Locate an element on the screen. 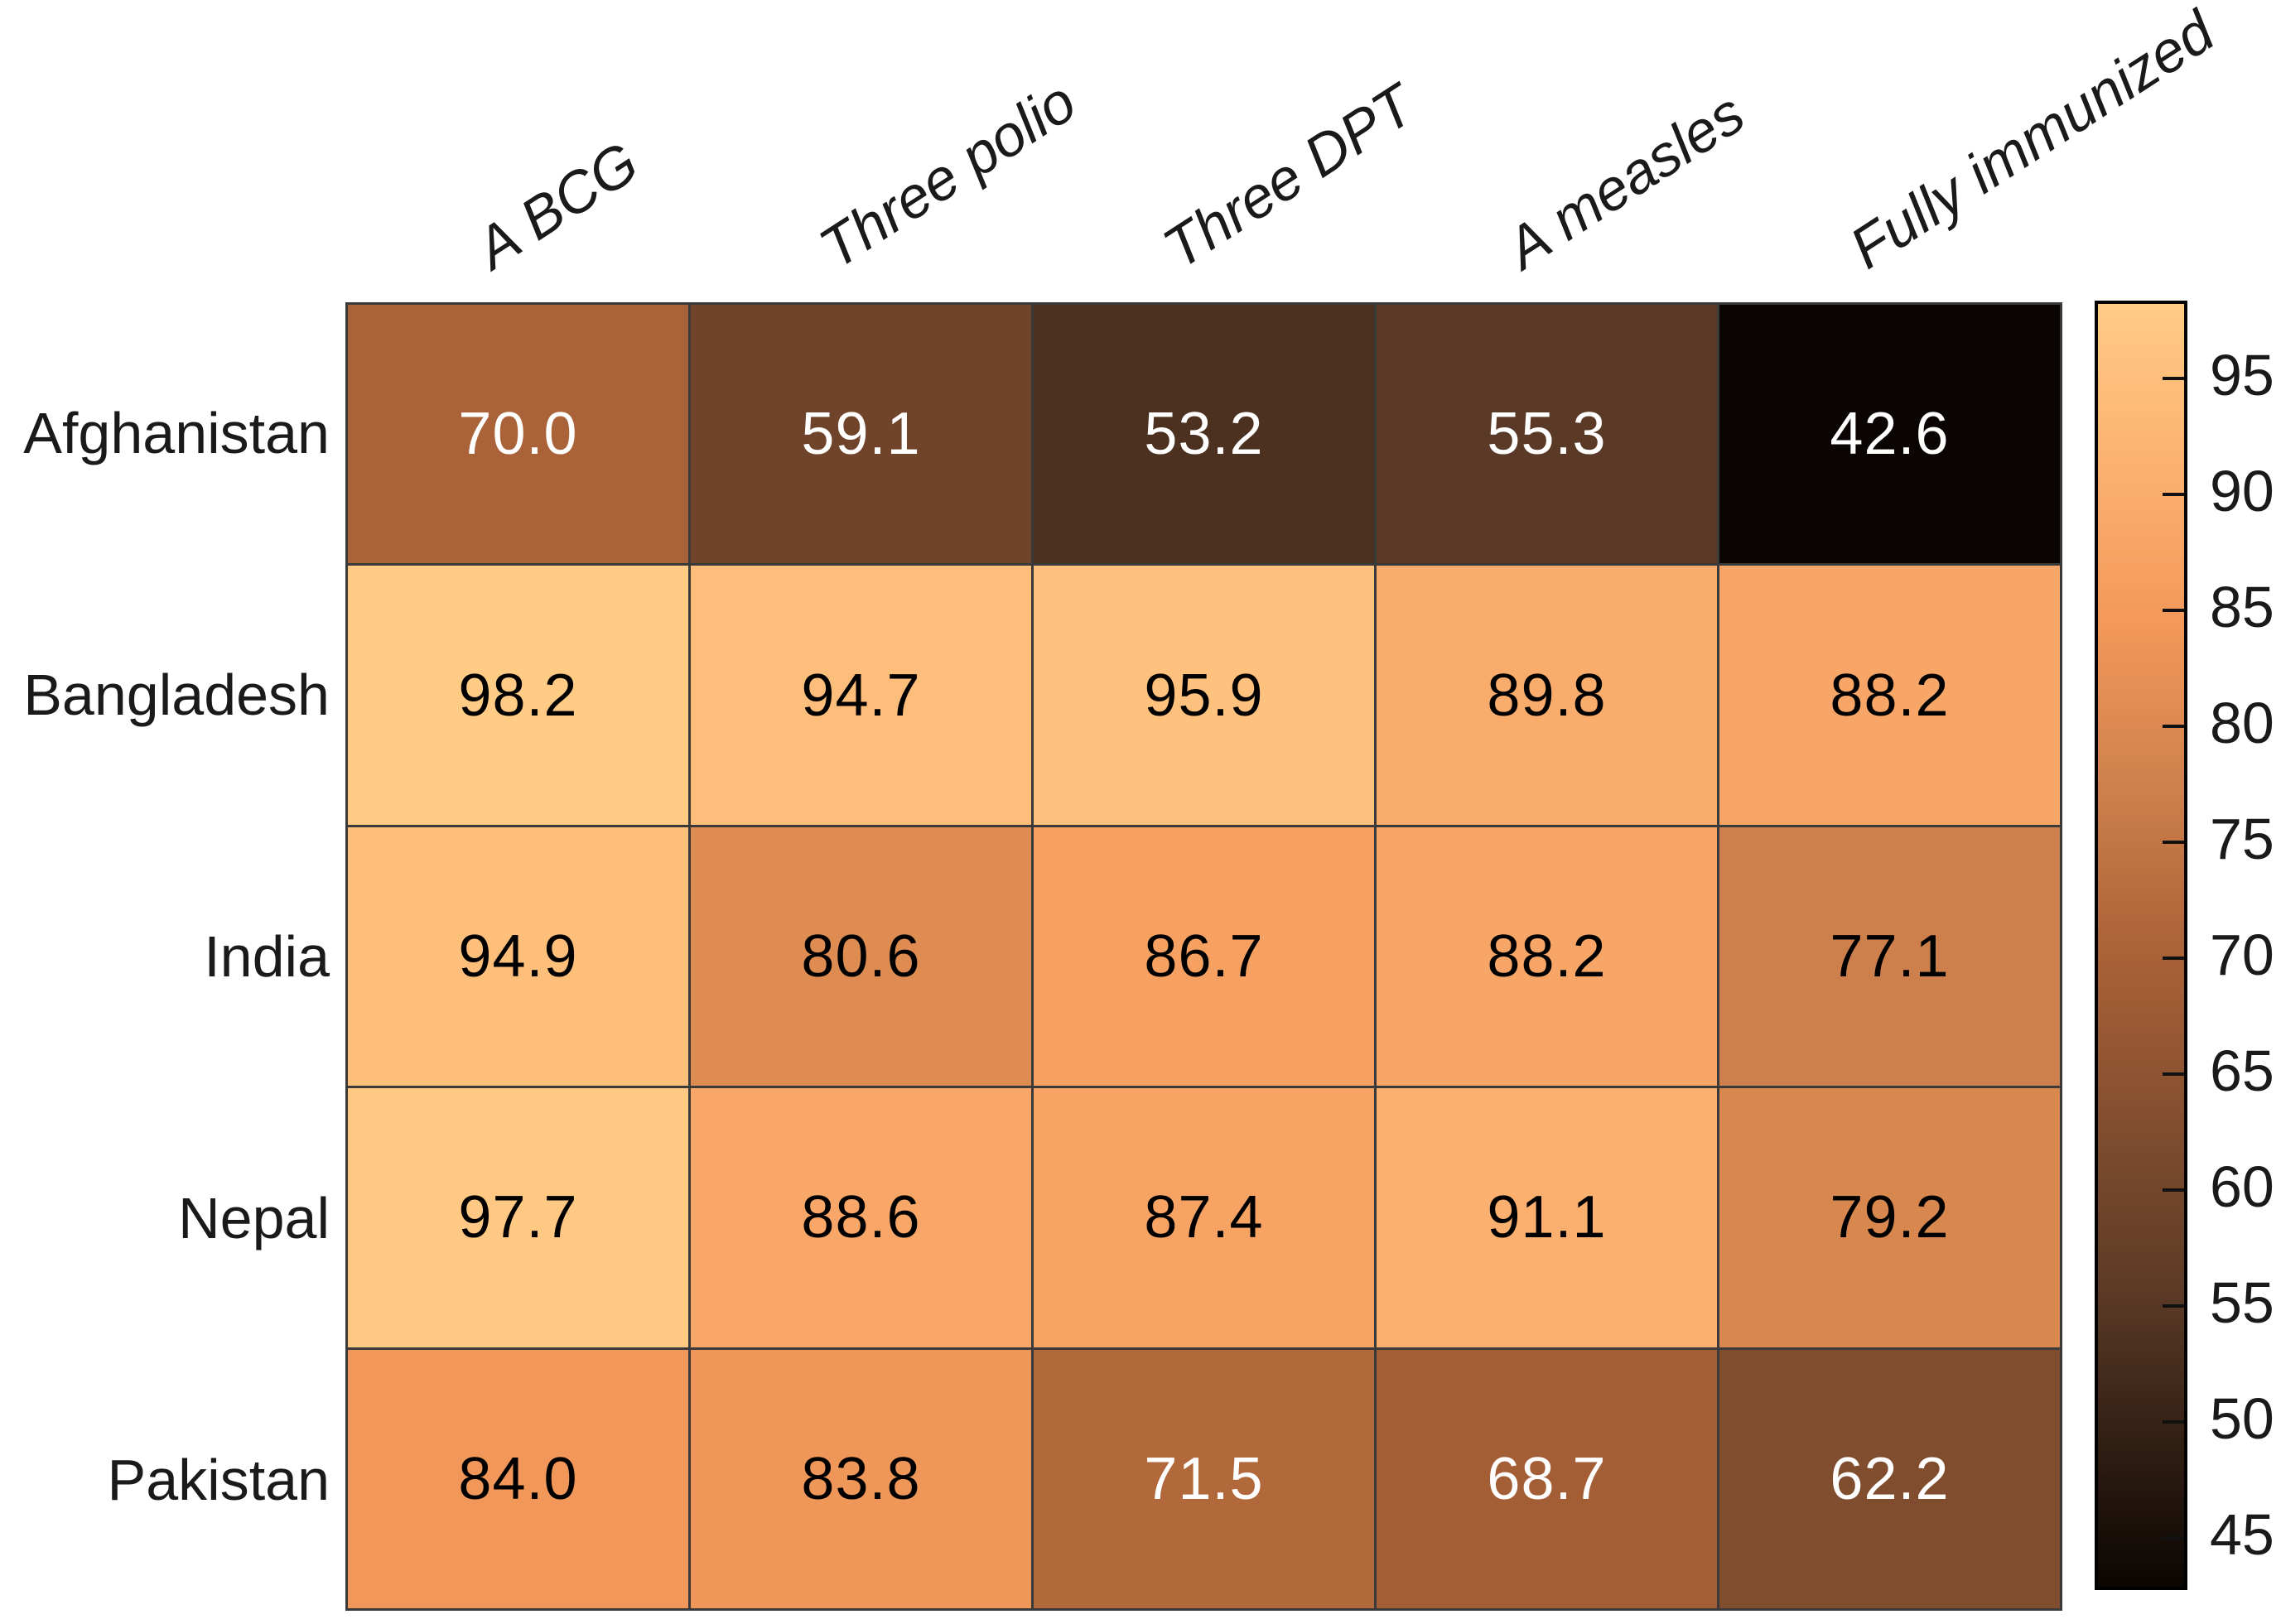 The width and height of the screenshot is (2281, 1624). colorbar-tick-label-95: 95 is located at coordinates (2242, 374).